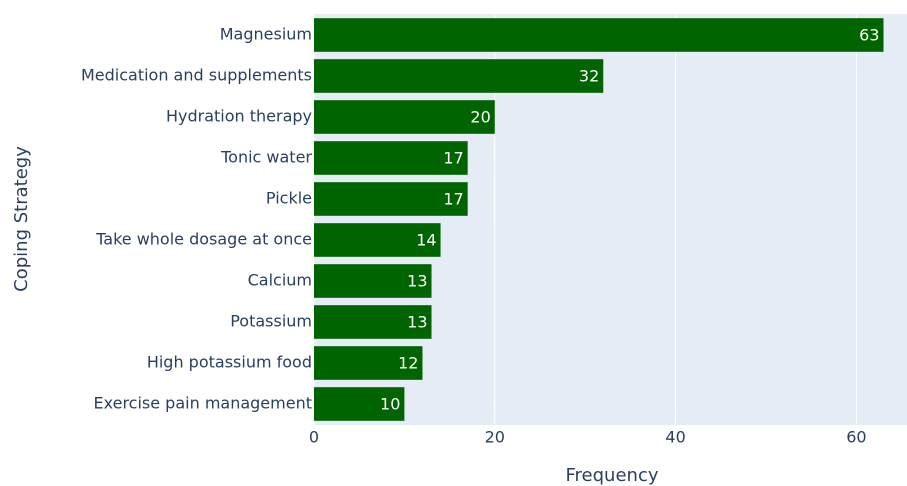 Image resolution: width=907 pixels, height=486 pixels. I want to click on y-tick-label: Tonic water, so click(266, 157).